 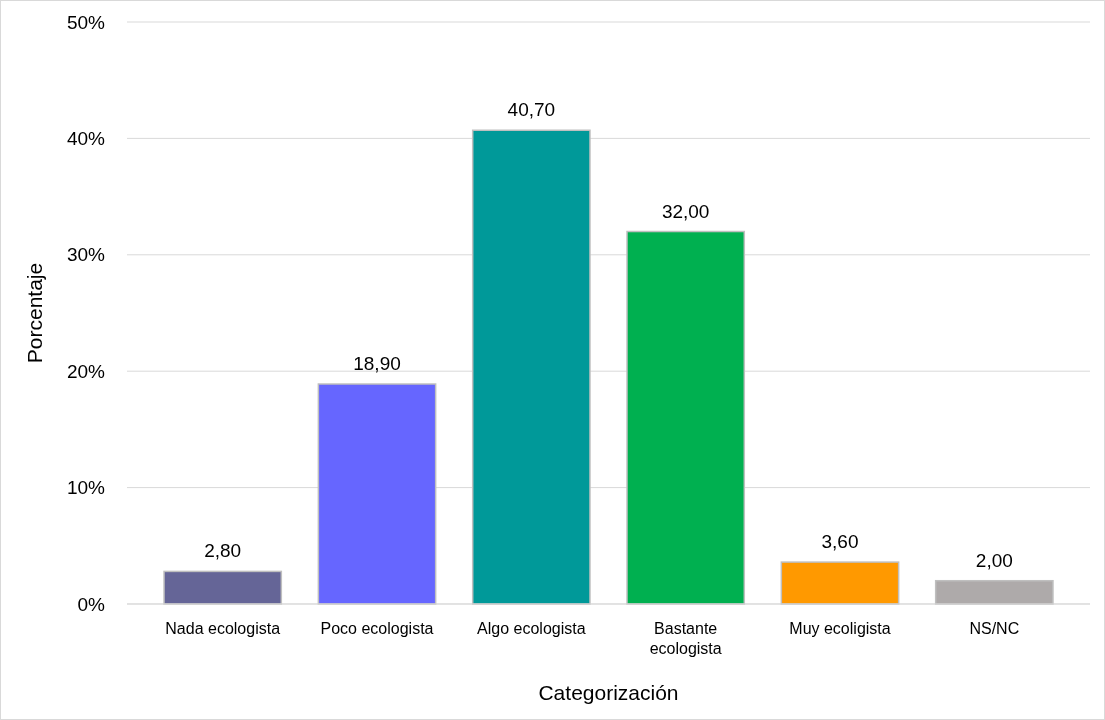 What do you see at coordinates (86, 488) in the screenshot?
I see `y-tick-label: 10%` at bounding box center [86, 488].